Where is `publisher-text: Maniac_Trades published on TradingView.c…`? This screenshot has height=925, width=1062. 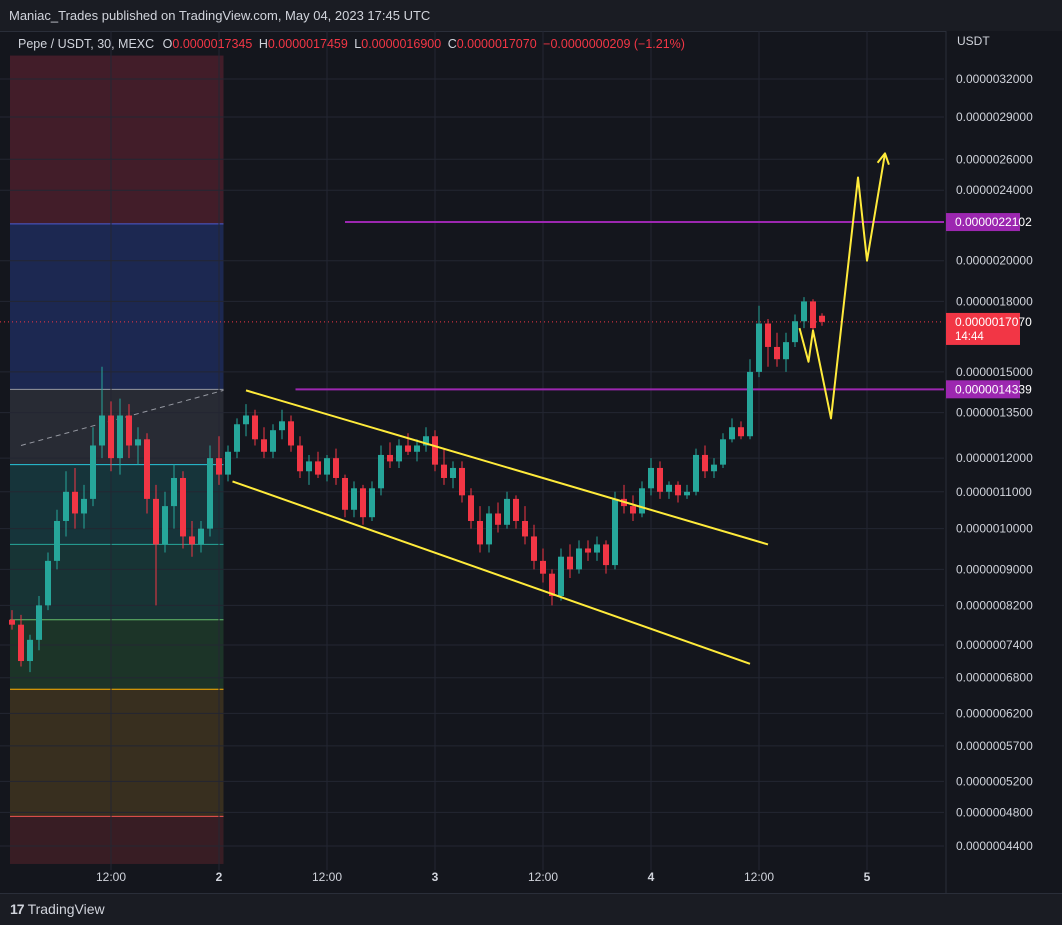 publisher-text: Maniac_Trades published on TradingView.c… is located at coordinates (220, 15).